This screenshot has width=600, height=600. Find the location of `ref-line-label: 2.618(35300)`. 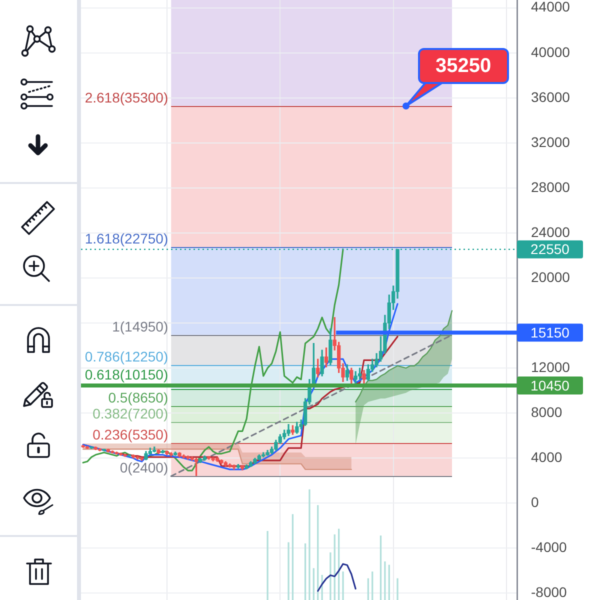

ref-line-label: 2.618(35300) is located at coordinates (126, 97).